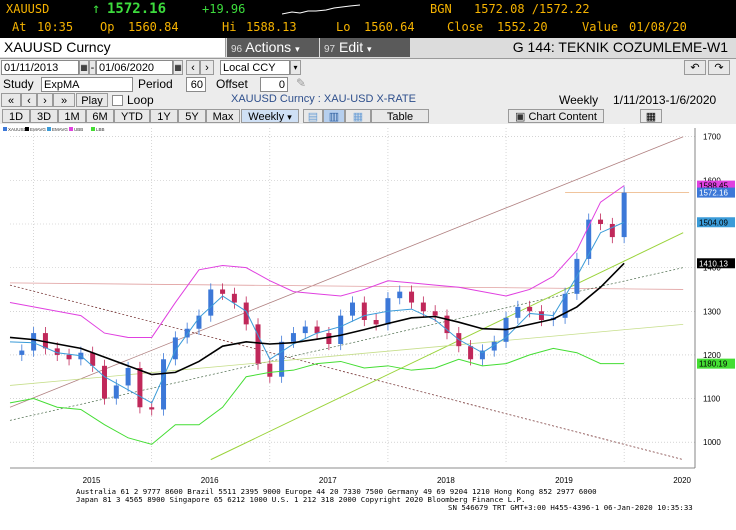 The width and height of the screenshot is (736, 530). I want to click on frequency-select: Weekly ▾, so click(270, 116).